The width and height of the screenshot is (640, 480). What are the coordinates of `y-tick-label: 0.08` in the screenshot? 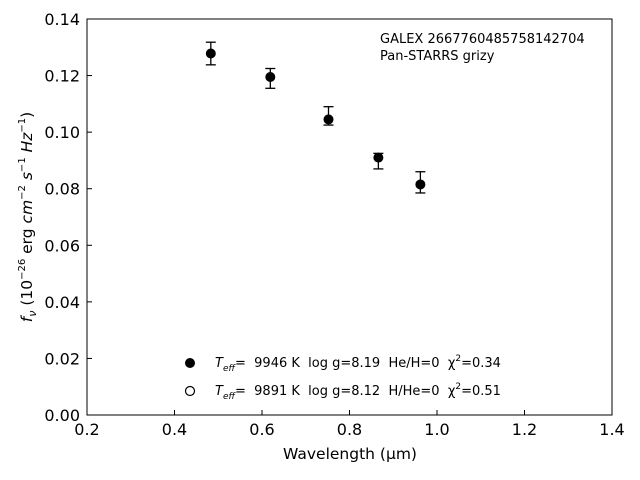 It's located at (62, 189).